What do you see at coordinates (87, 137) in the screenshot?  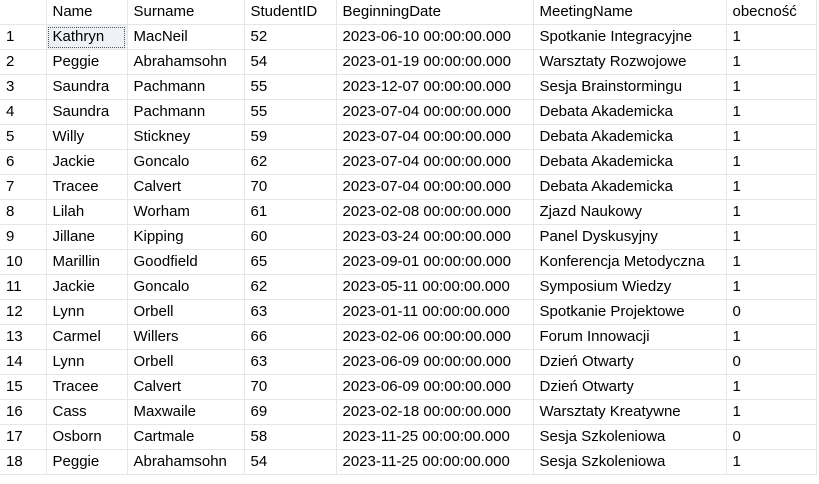 I see `cell-name: Willy` at bounding box center [87, 137].